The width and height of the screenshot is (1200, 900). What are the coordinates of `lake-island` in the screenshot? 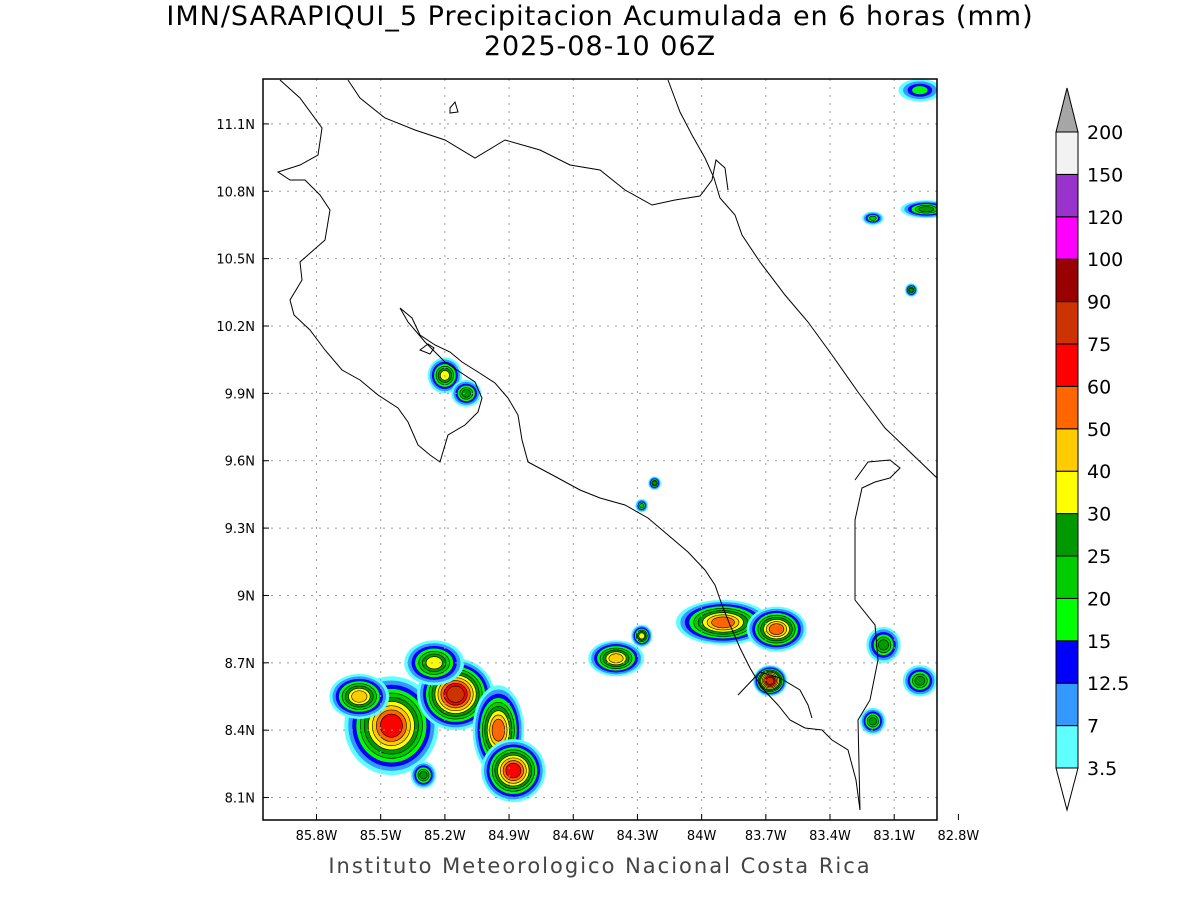 It's located at (454, 107).